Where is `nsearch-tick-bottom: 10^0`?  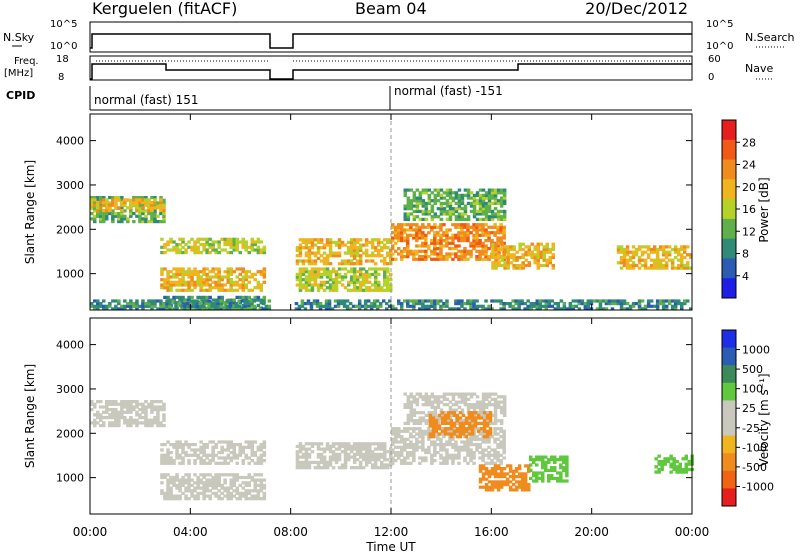
nsearch-tick-bottom: 10^0 is located at coordinates (719, 46).